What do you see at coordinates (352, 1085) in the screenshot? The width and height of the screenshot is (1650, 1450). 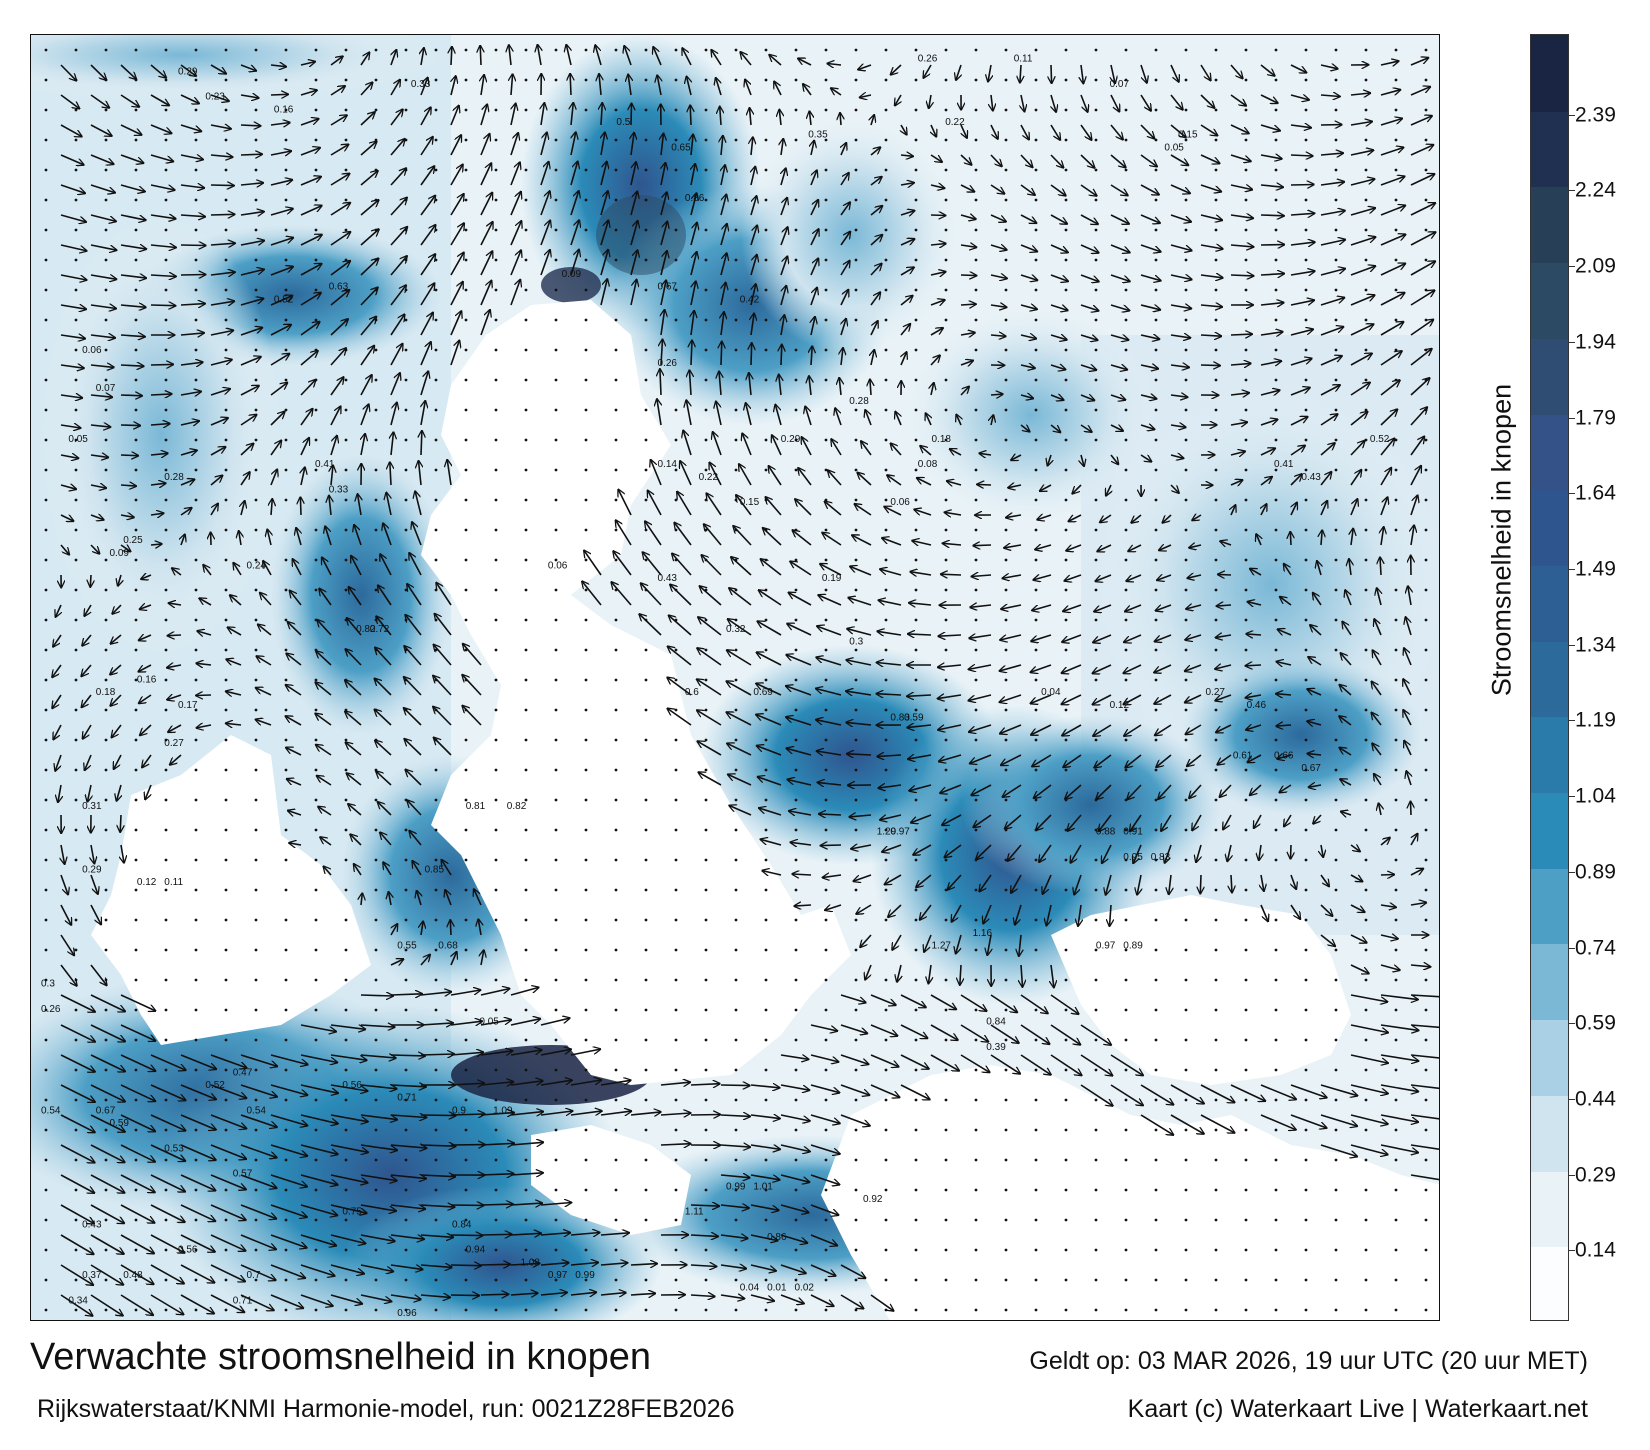 I see `speed-value-label: 0.56` at bounding box center [352, 1085].